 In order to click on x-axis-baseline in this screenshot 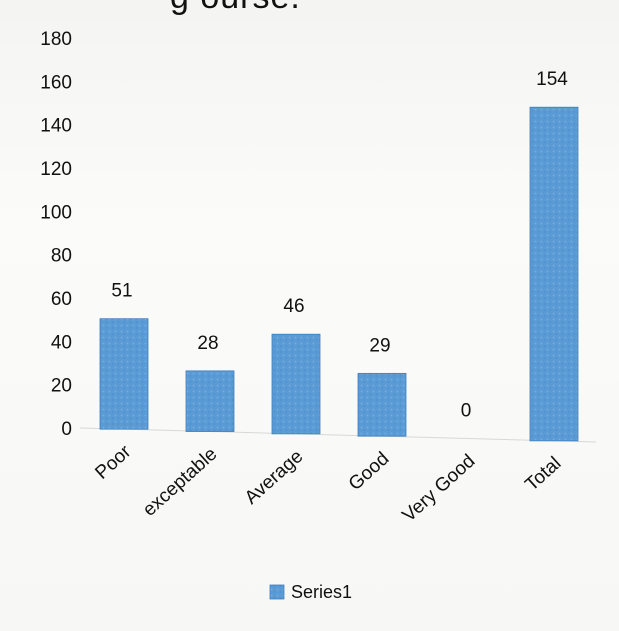, I will do `click(338, 435)`.